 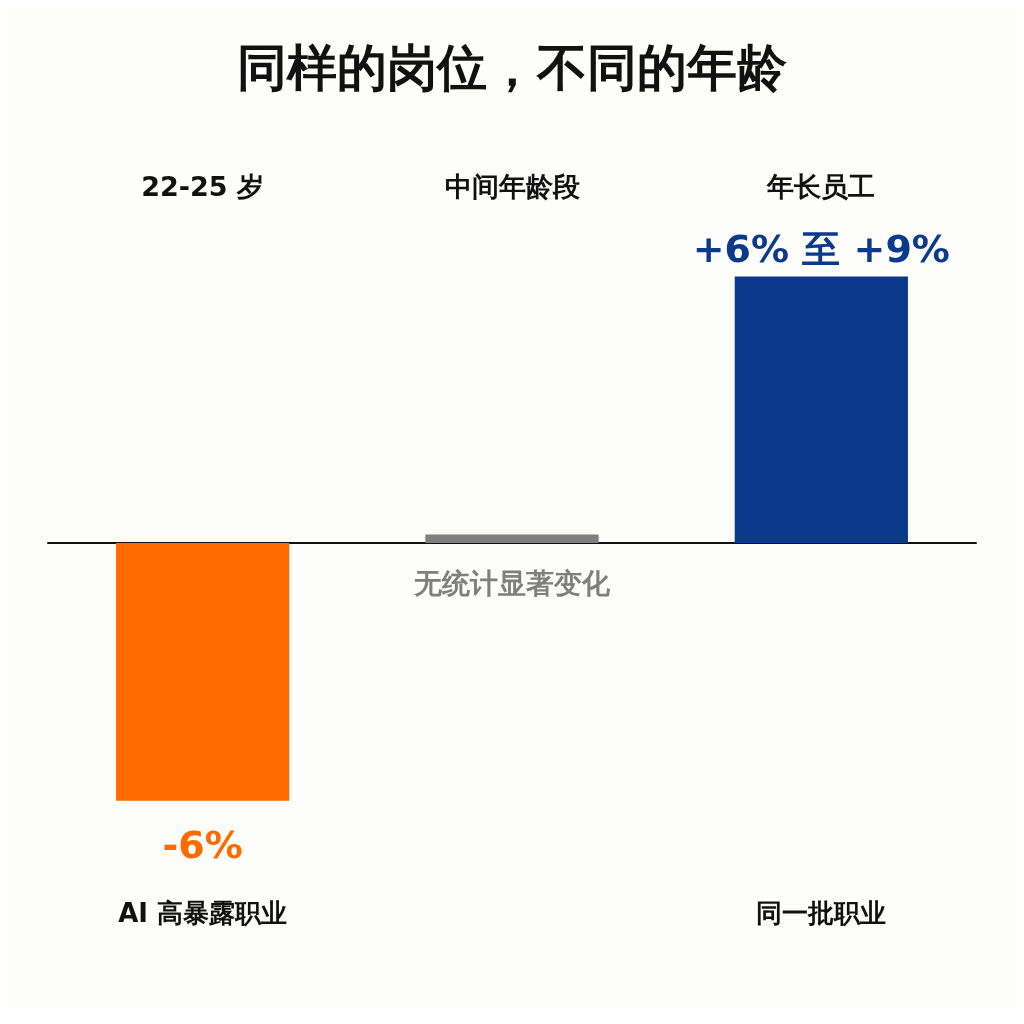 What do you see at coordinates (512, 68) in the screenshot?
I see `chart-title: 同样的岗位，不同的年龄` at bounding box center [512, 68].